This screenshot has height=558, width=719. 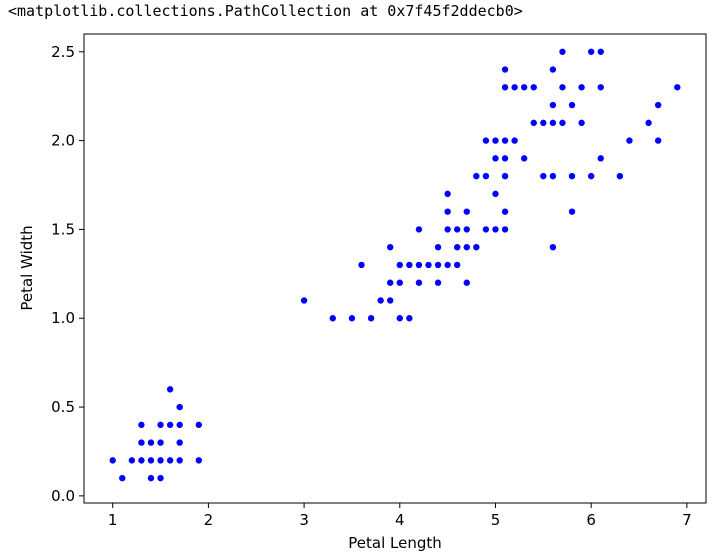 I want to click on x-tick-label: 4, so click(x=400, y=520).